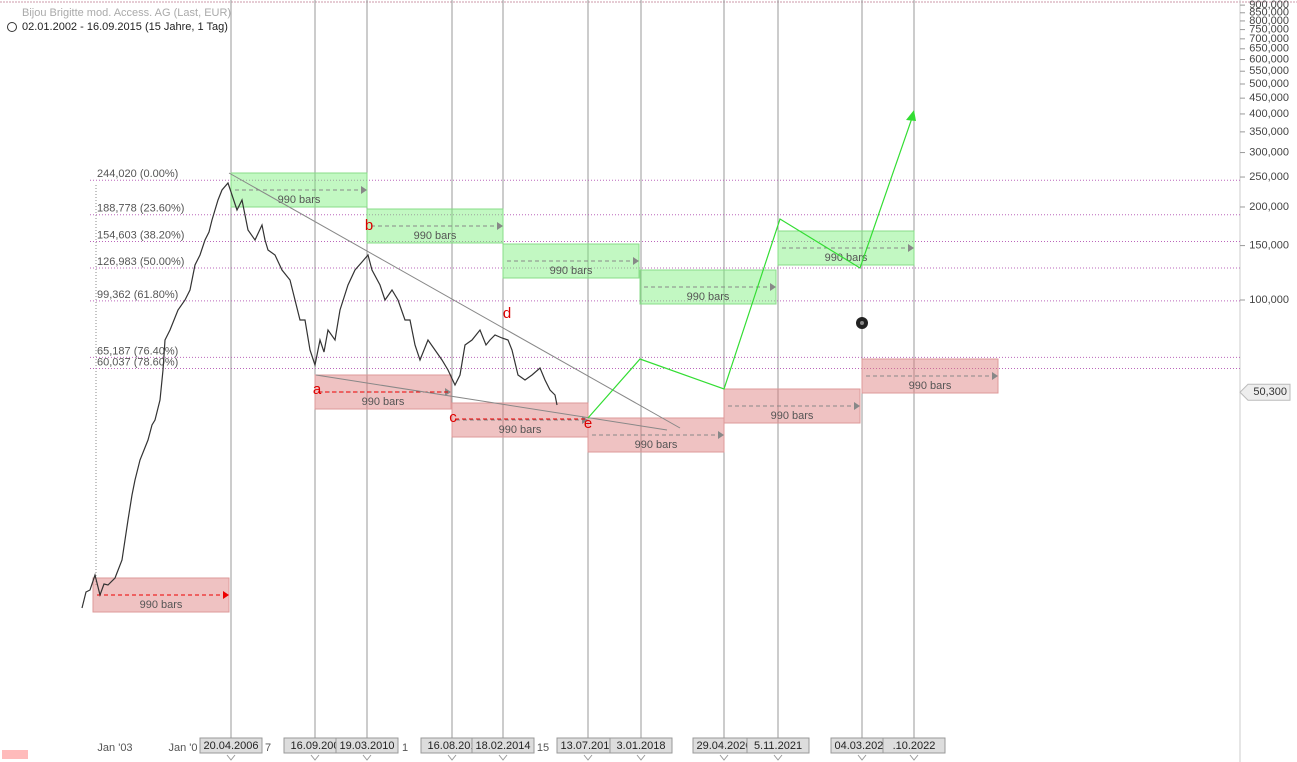 Image resolution: width=1297 pixels, height=762 pixels. Describe the element at coordinates (405, 748) in the screenshot. I see `x-axis-label: 1` at that location.